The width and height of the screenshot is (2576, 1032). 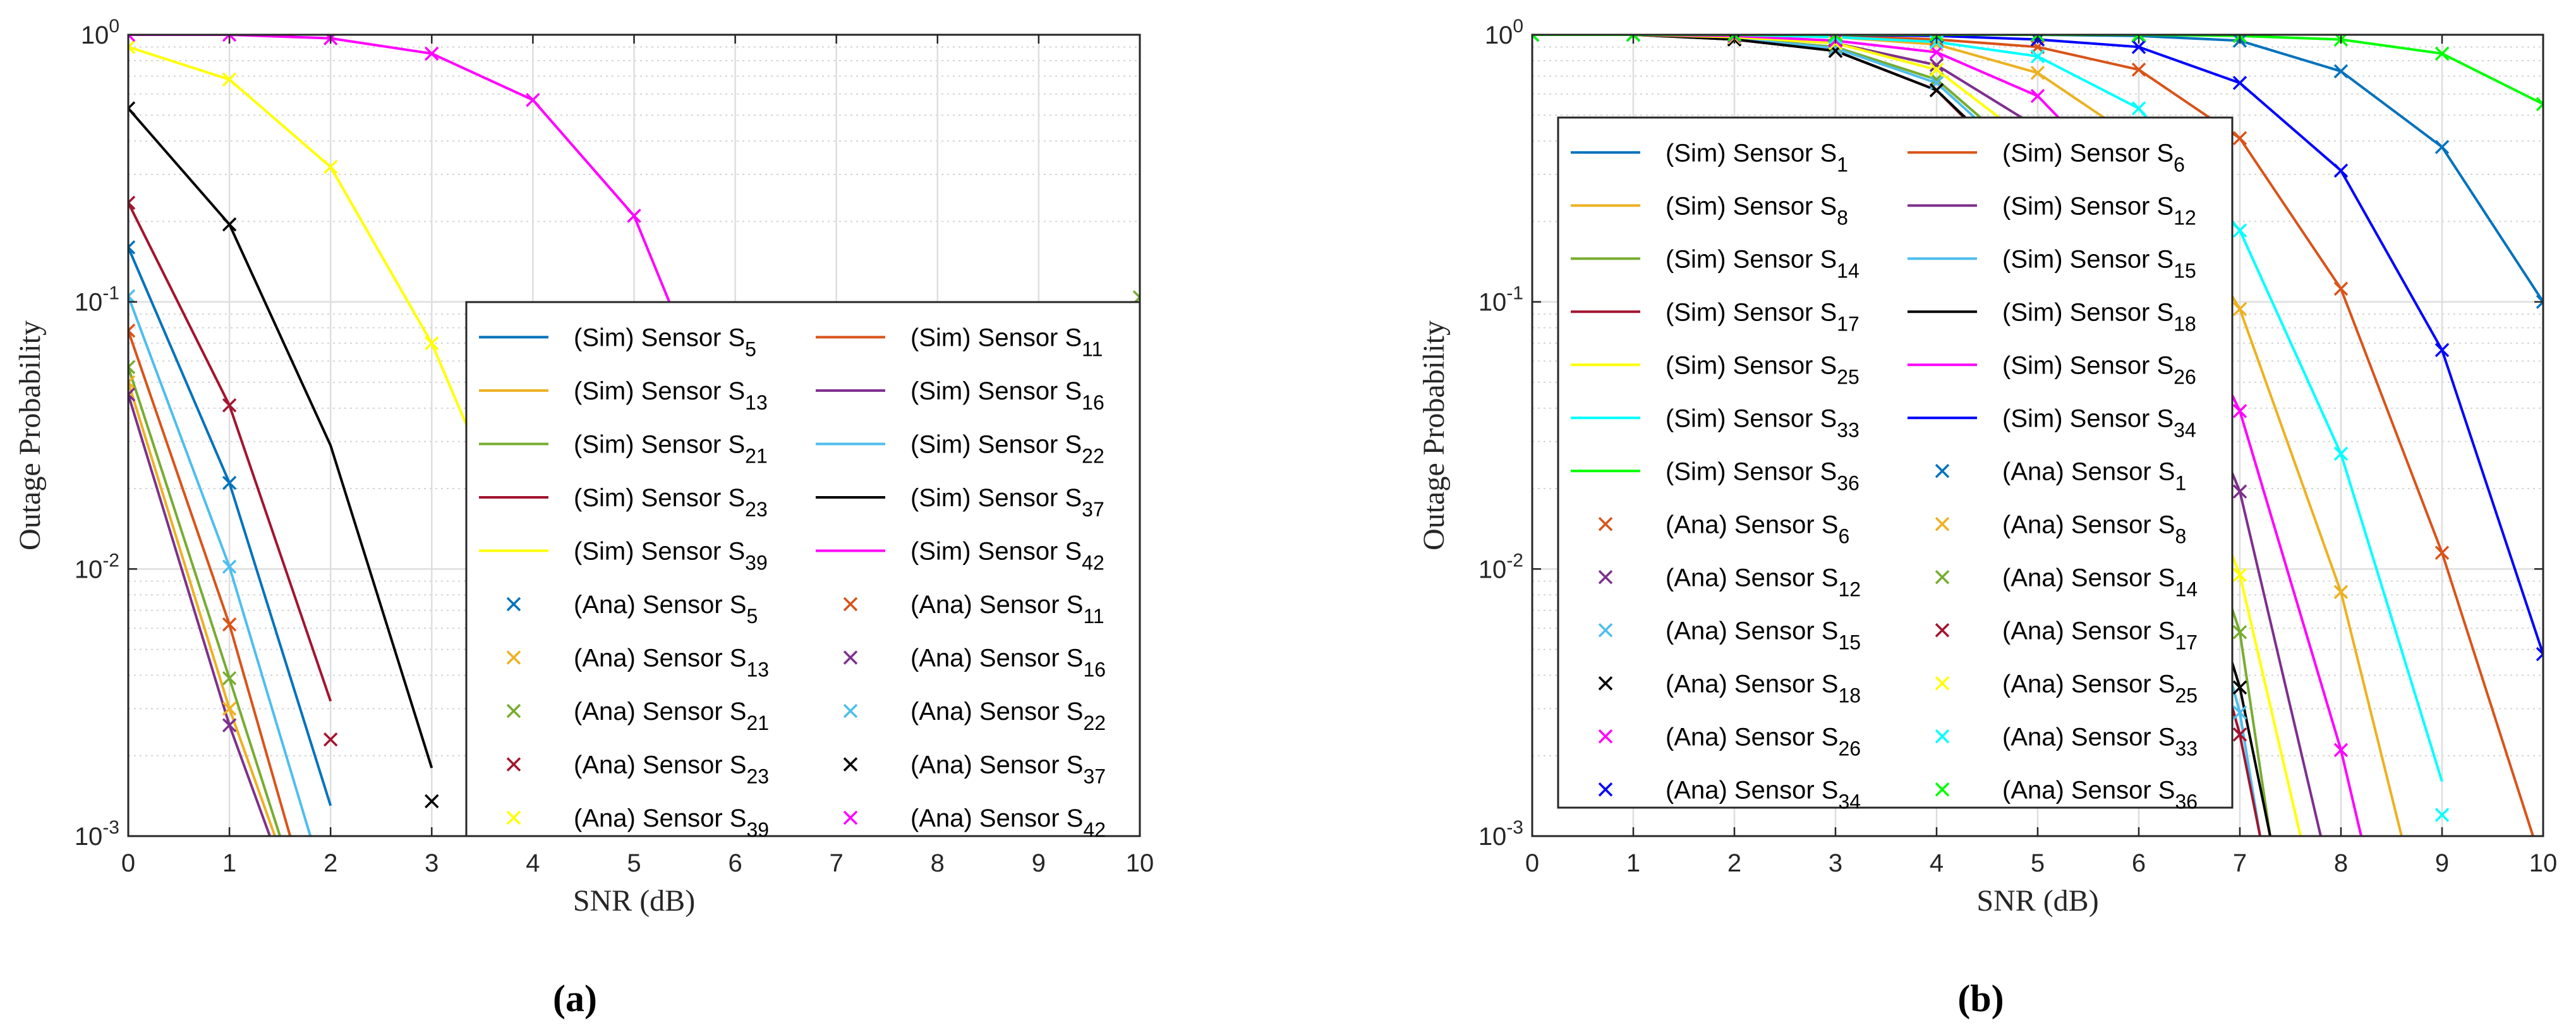 I want to click on legend-item: (Ana) Sensor S39, so click(x=637, y=822).